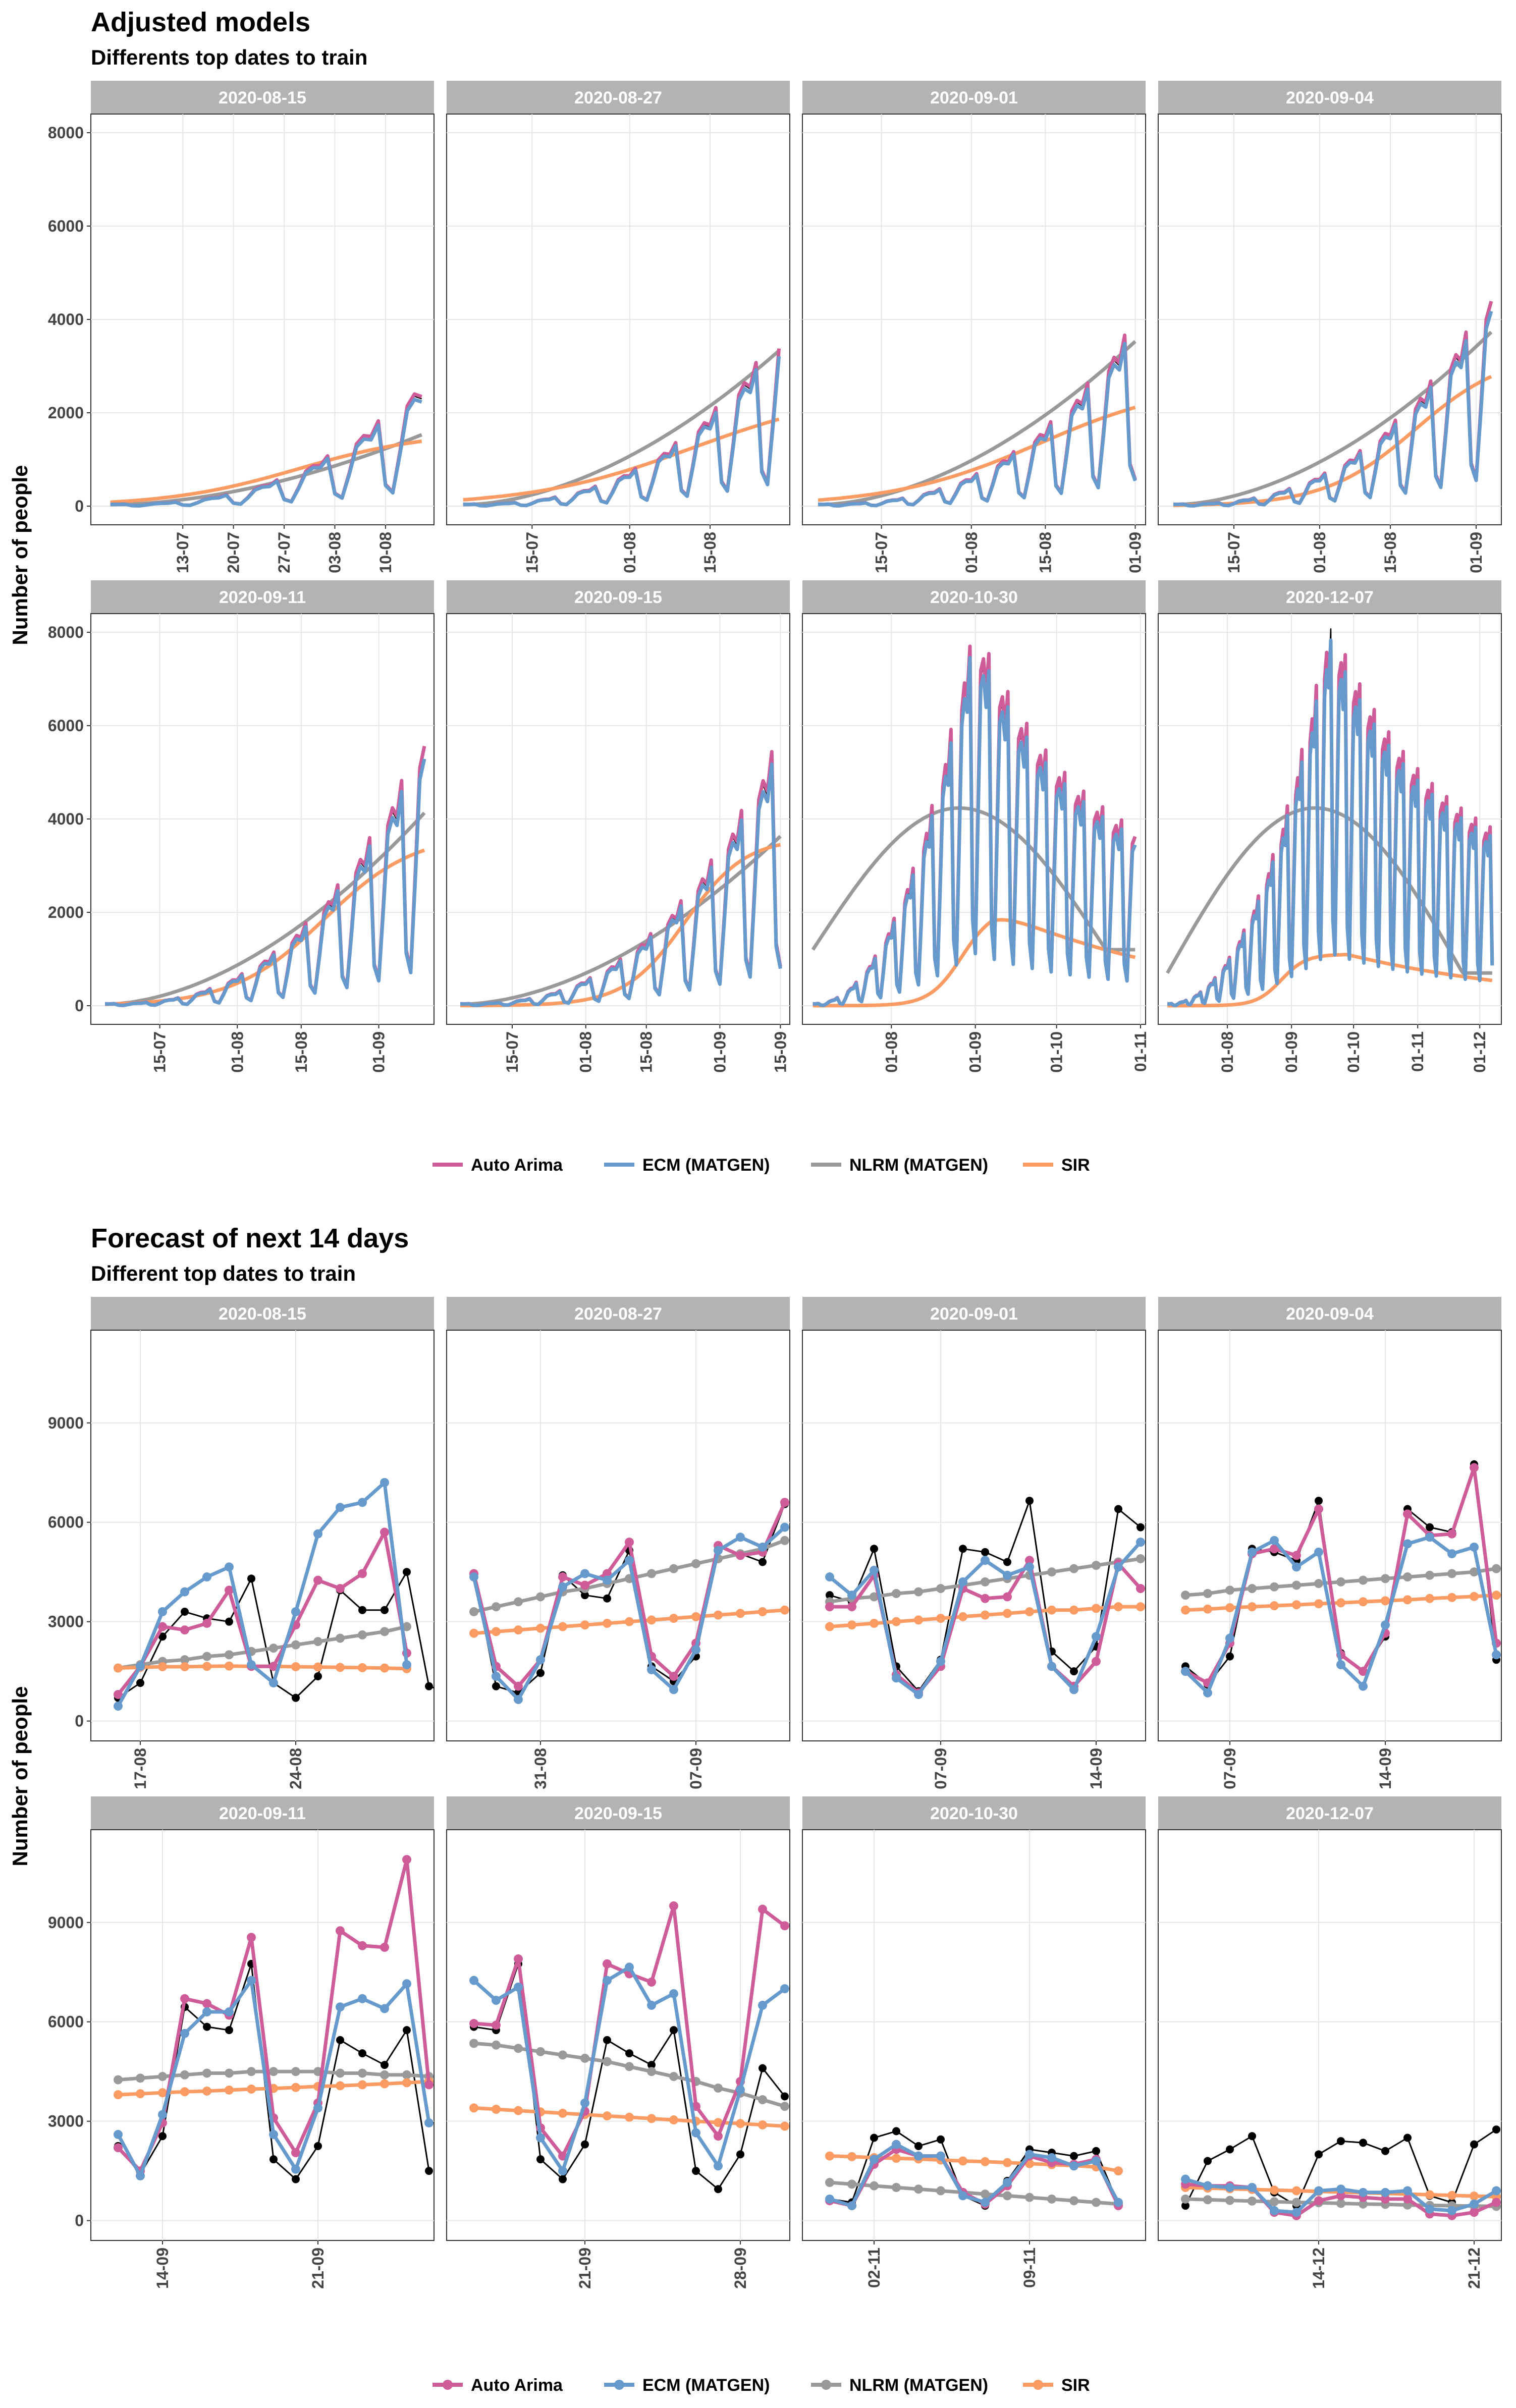  What do you see at coordinates (1330, 1543) in the screenshot?
I see `panel-2020-09-04: 2020-09-04 07-09 14-09` at bounding box center [1330, 1543].